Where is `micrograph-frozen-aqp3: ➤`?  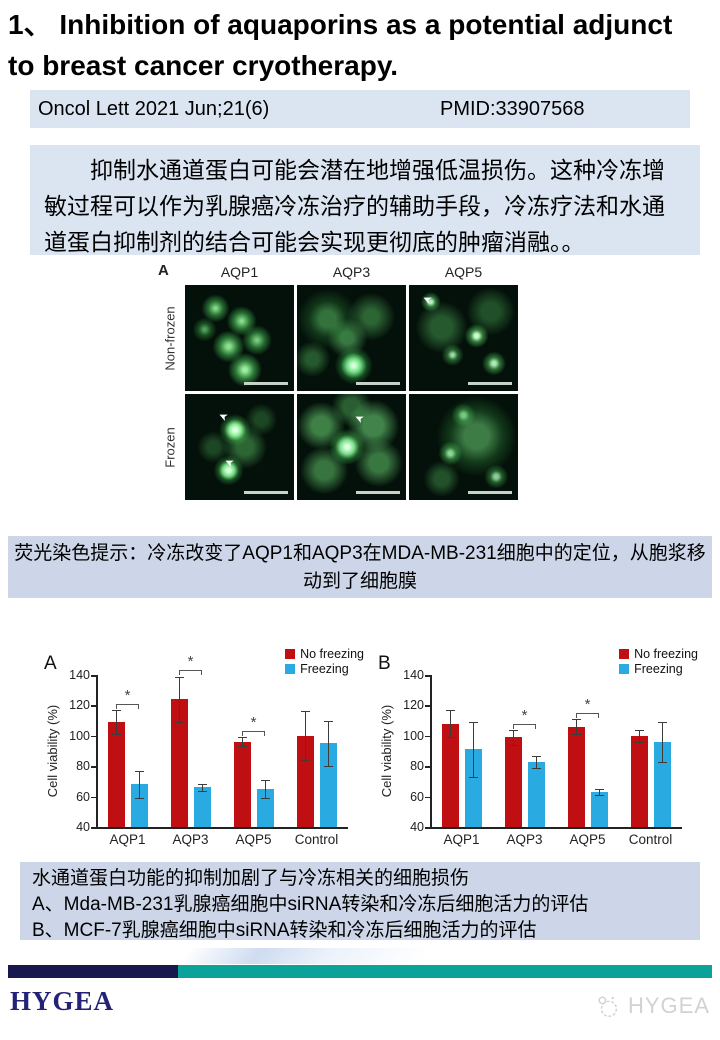 micrograph-frozen-aqp3: ➤ is located at coordinates (351, 447).